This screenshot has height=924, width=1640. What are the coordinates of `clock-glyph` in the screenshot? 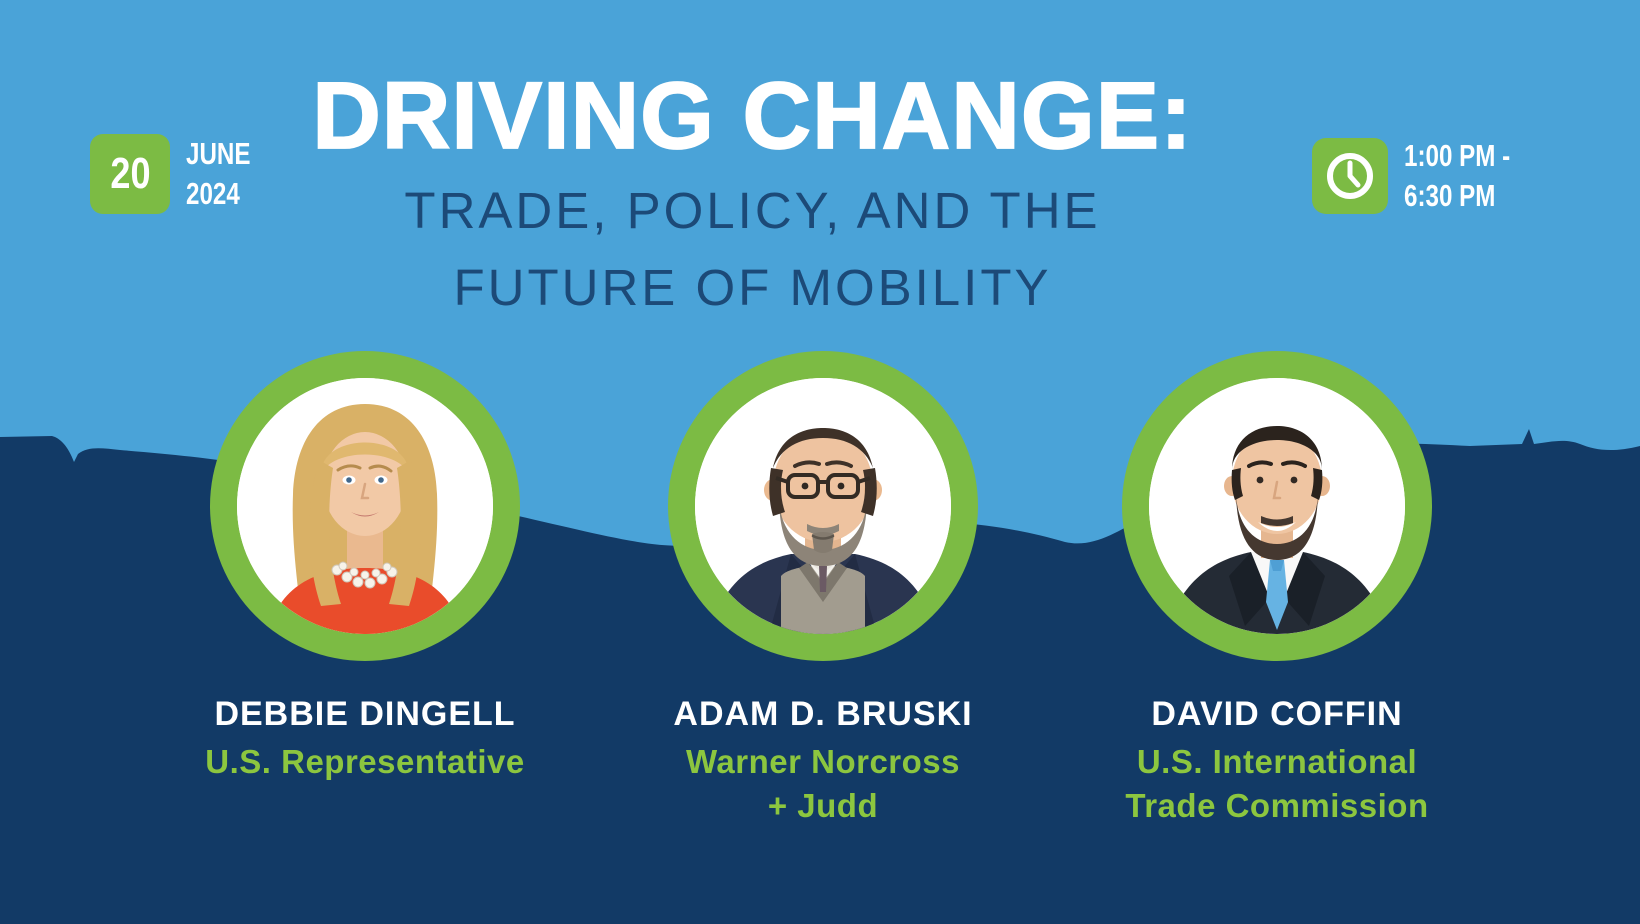 It's located at (1350, 176).